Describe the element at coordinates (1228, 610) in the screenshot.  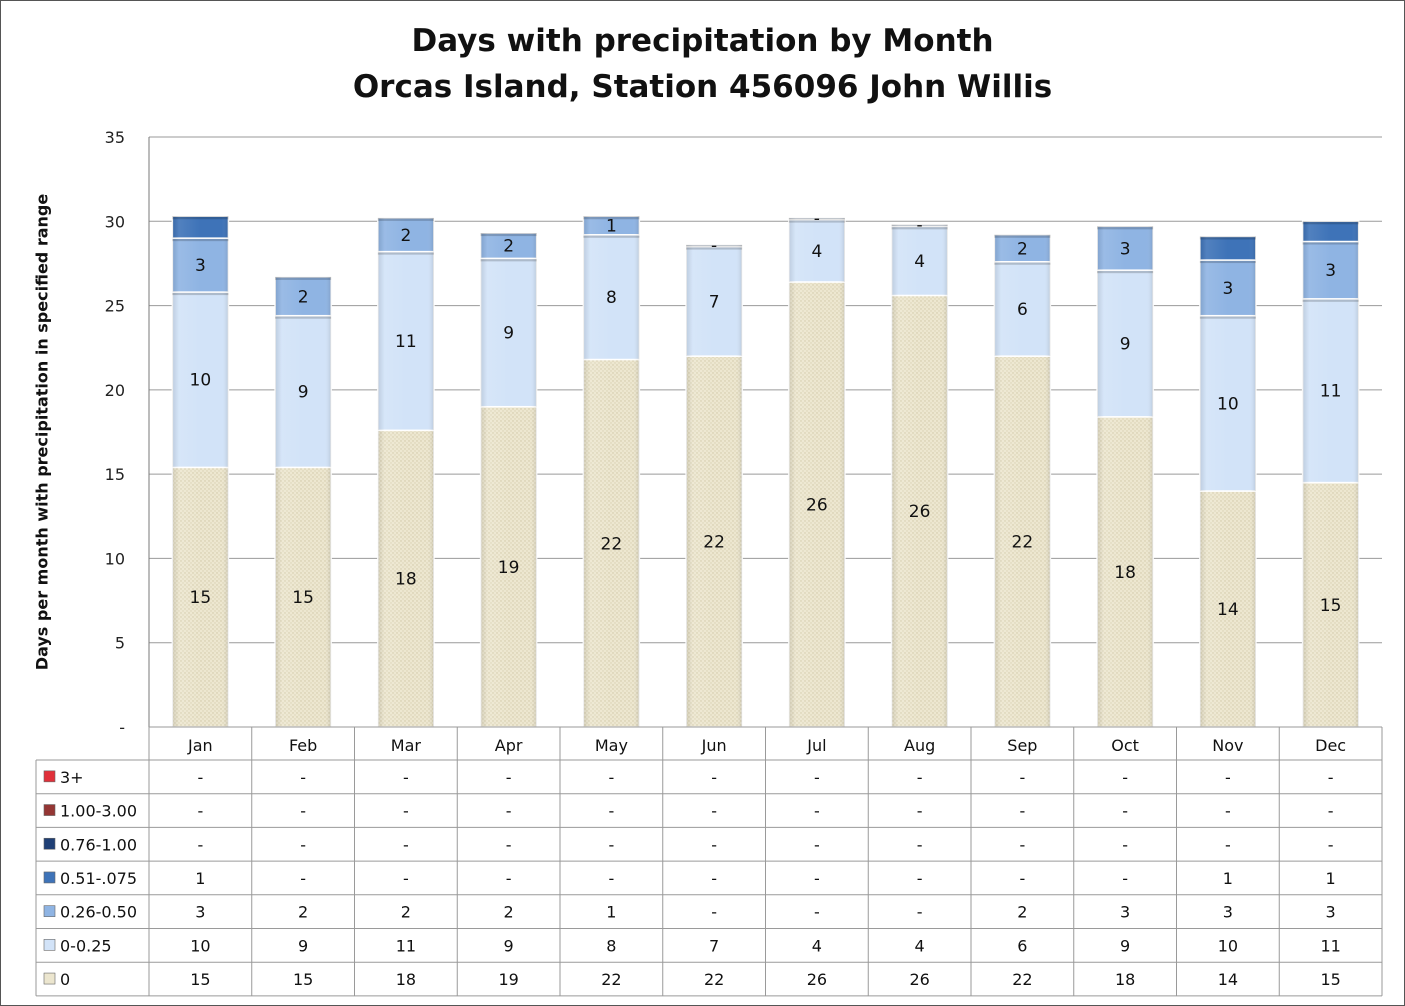
I see `data-label: 14` at that location.